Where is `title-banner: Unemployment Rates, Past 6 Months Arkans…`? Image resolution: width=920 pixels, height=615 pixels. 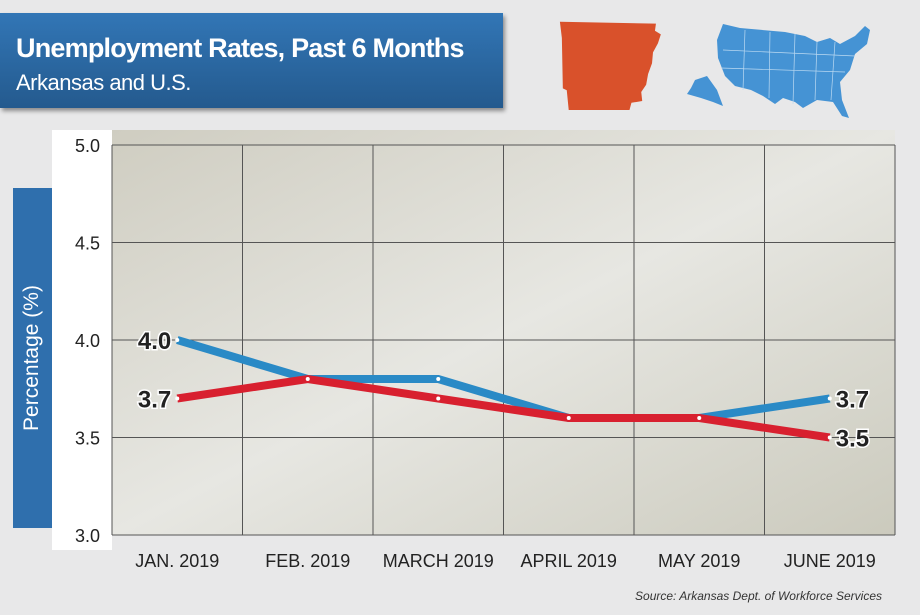
title-banner: Unemployment Rates, Past 6 Months Arkans… is located at coordinates (251, 60).